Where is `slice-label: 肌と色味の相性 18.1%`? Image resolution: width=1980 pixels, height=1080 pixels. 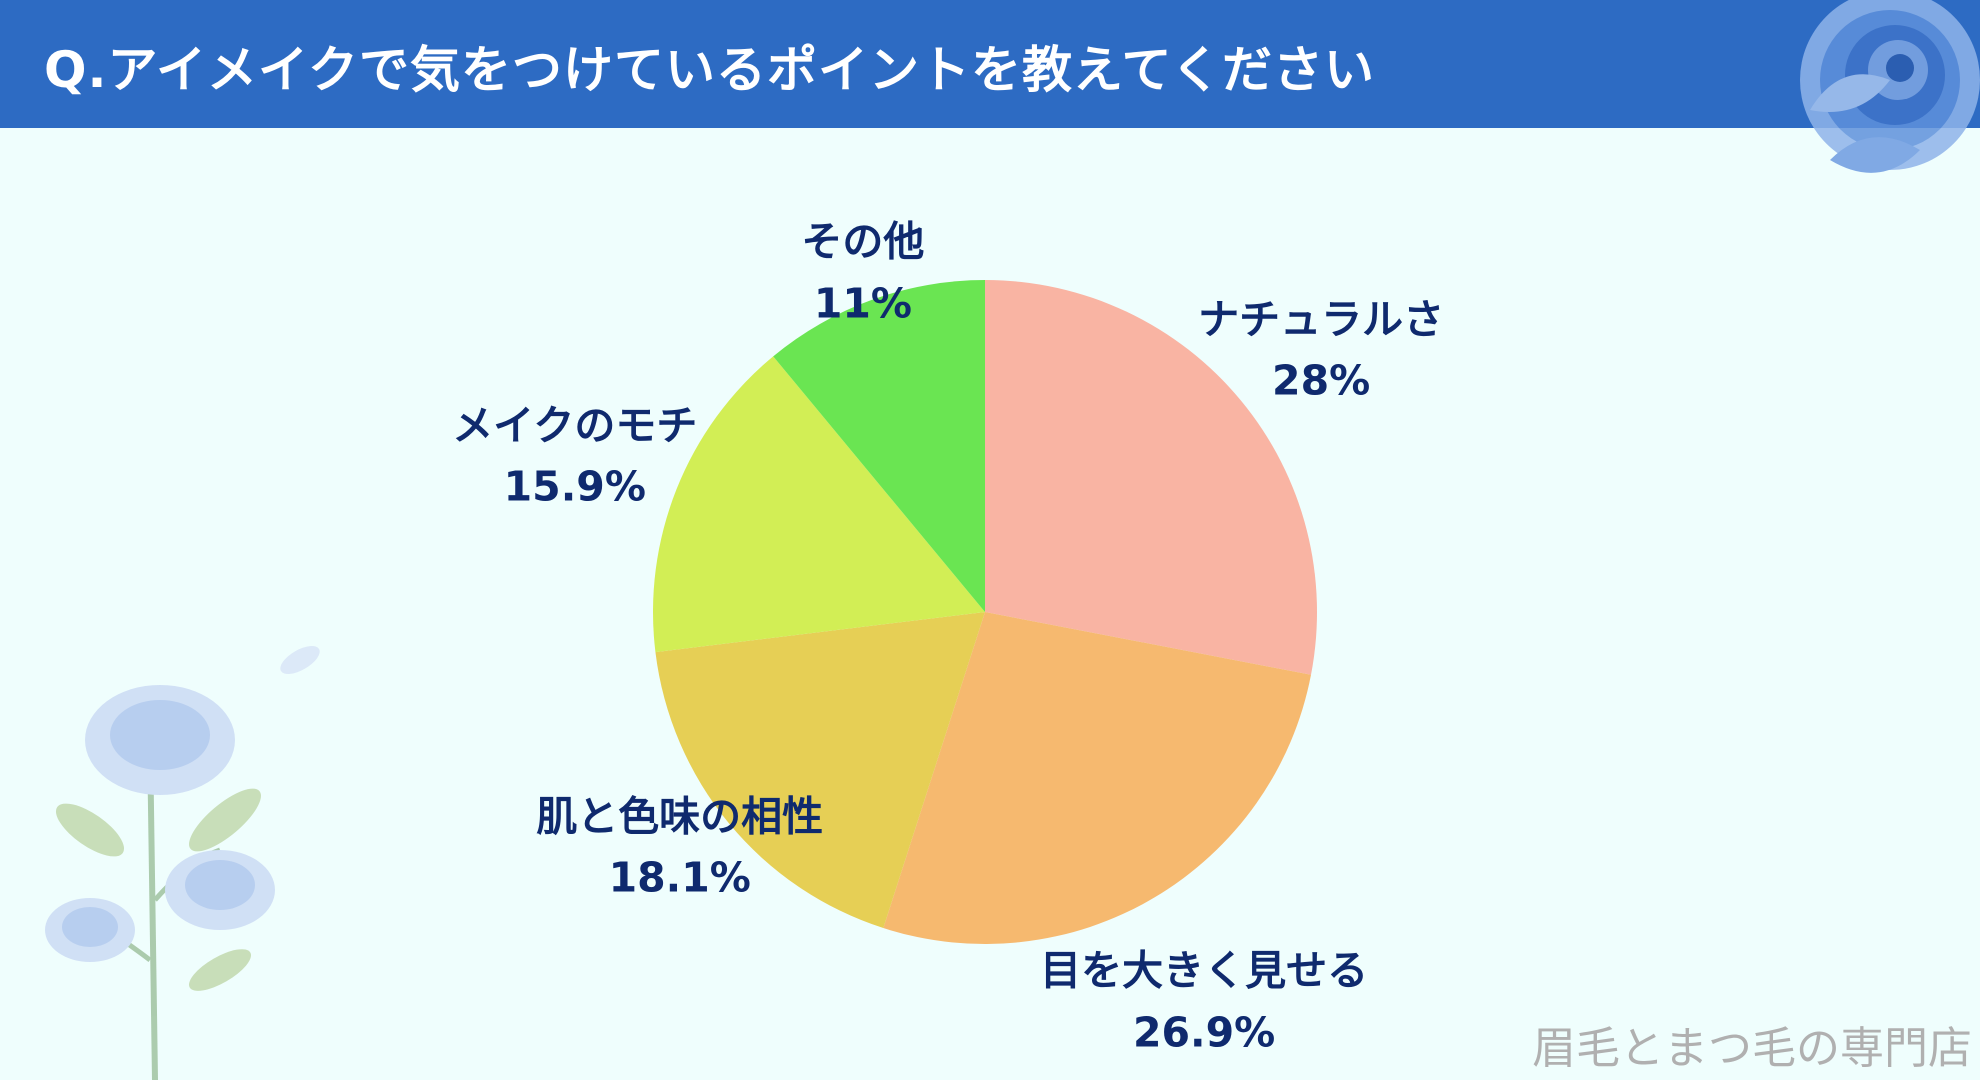 slice-label: 肌と色味の相性 18.1% is located at coordinates (679, 847).